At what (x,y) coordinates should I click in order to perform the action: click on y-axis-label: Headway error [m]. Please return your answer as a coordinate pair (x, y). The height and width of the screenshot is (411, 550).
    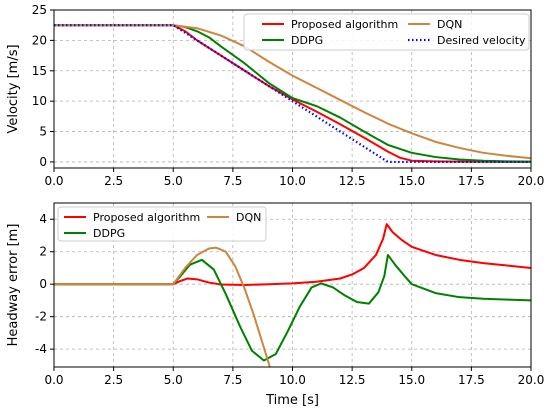
    Looking at the image, I should click on (13, 285).